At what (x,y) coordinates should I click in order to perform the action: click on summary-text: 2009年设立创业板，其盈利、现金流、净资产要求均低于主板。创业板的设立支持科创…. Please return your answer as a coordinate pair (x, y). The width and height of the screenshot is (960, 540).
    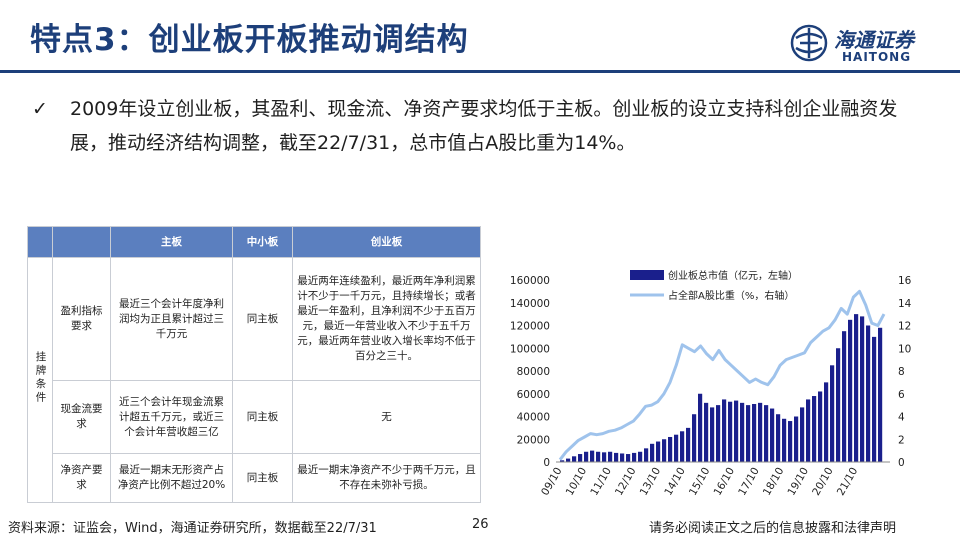
    Looking at the image, I should click on (484, 126).